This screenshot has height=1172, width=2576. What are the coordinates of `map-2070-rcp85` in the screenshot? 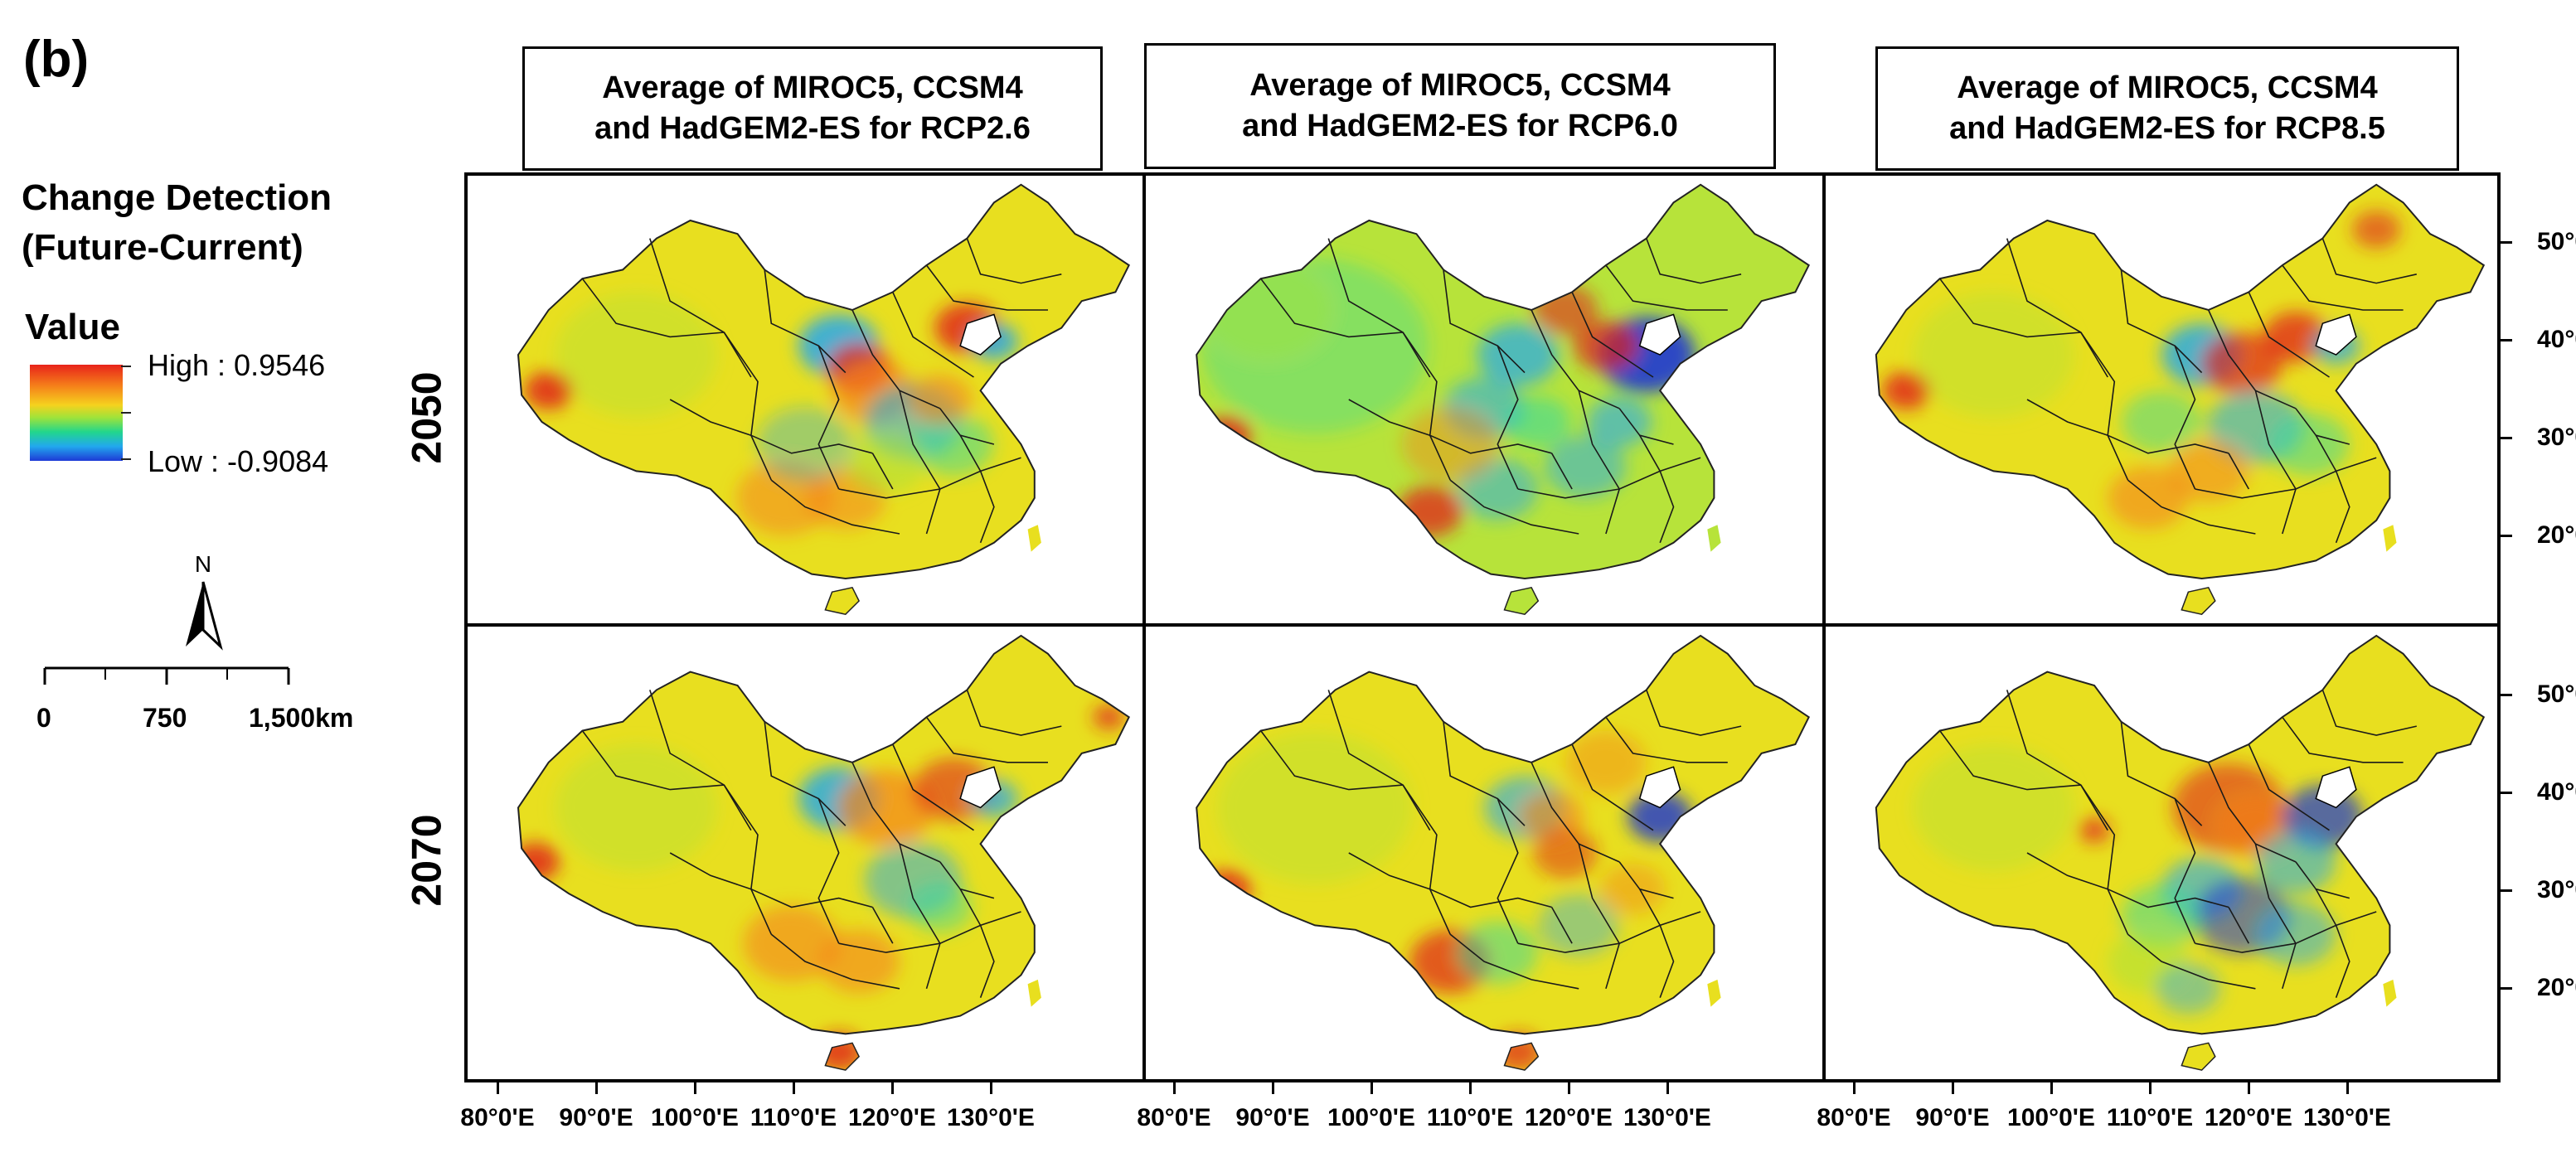 It's located at (2161, 852).